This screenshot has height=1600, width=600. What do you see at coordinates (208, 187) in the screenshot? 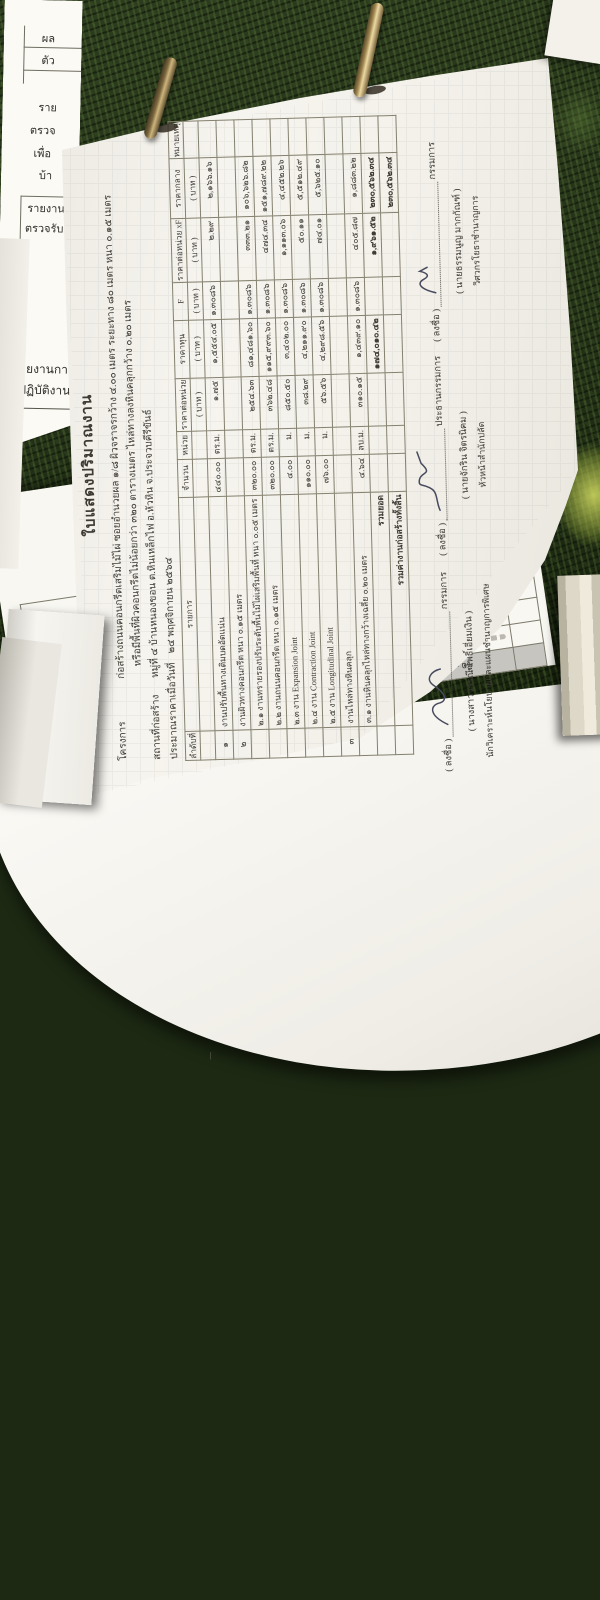
I see `table-cell: ๒,๑๖๖.๑๖` at bounding box center [208, 187].